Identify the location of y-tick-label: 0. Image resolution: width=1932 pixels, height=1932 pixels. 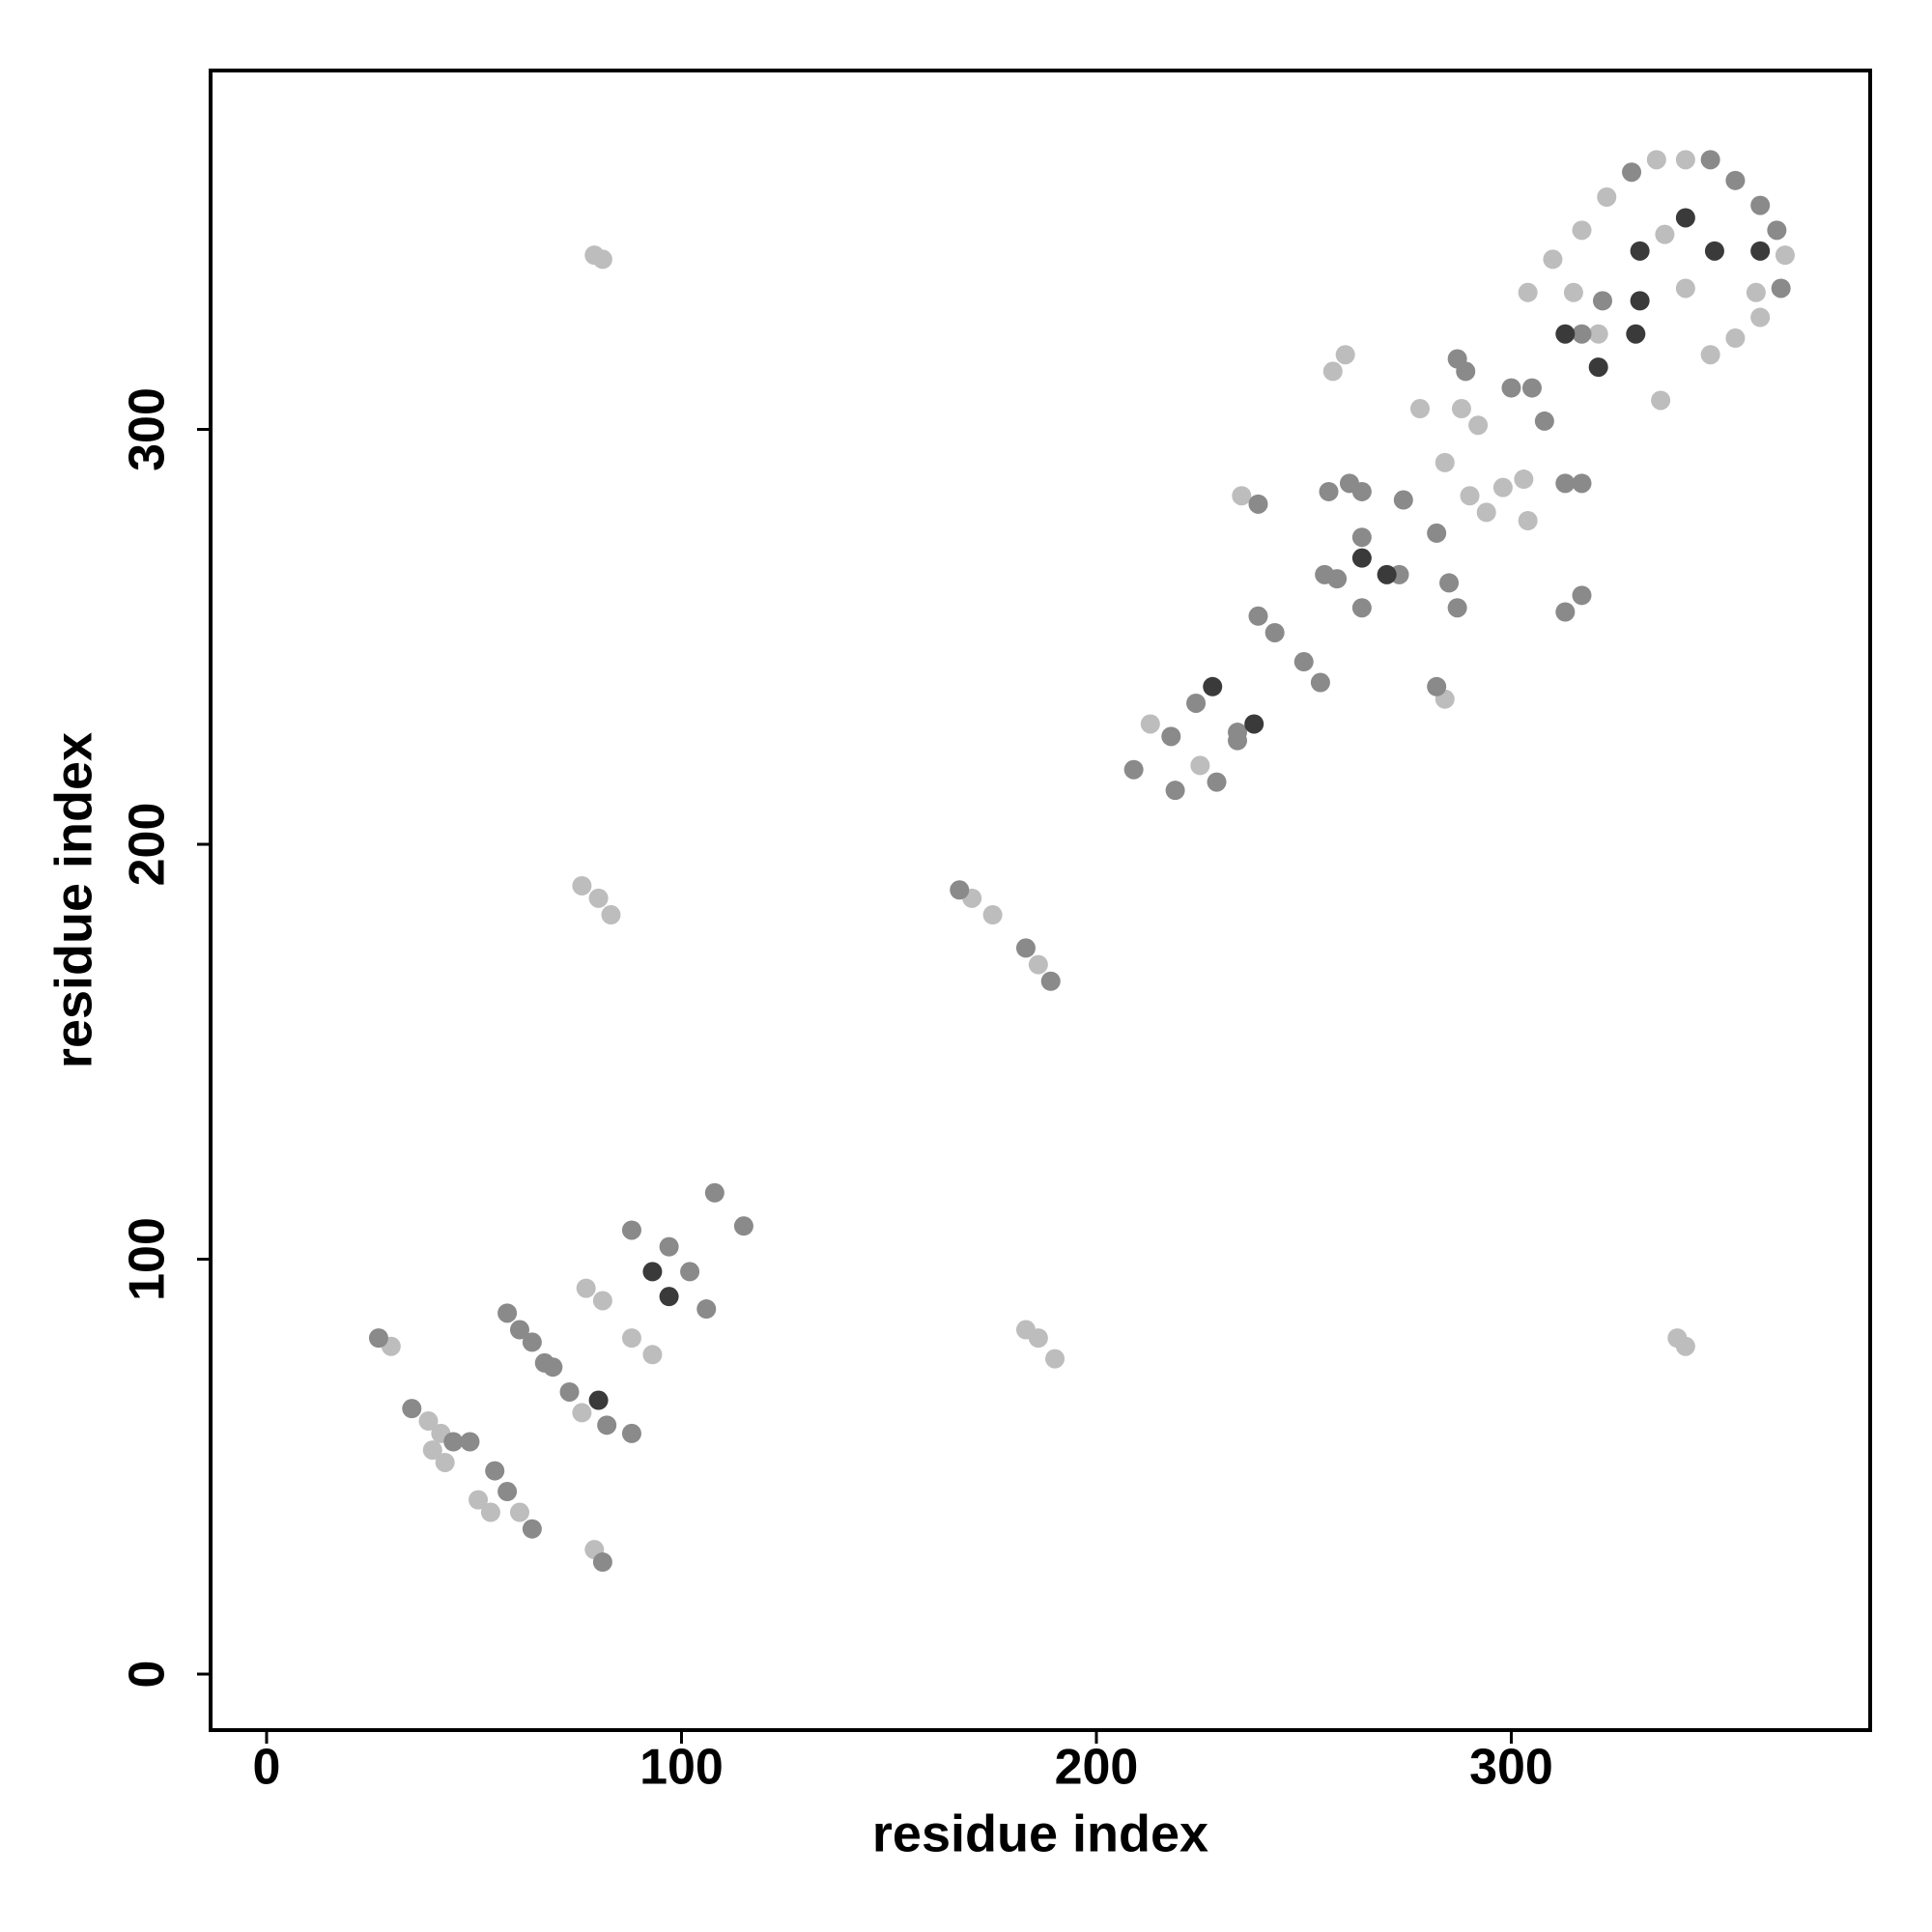
(148, 1675).